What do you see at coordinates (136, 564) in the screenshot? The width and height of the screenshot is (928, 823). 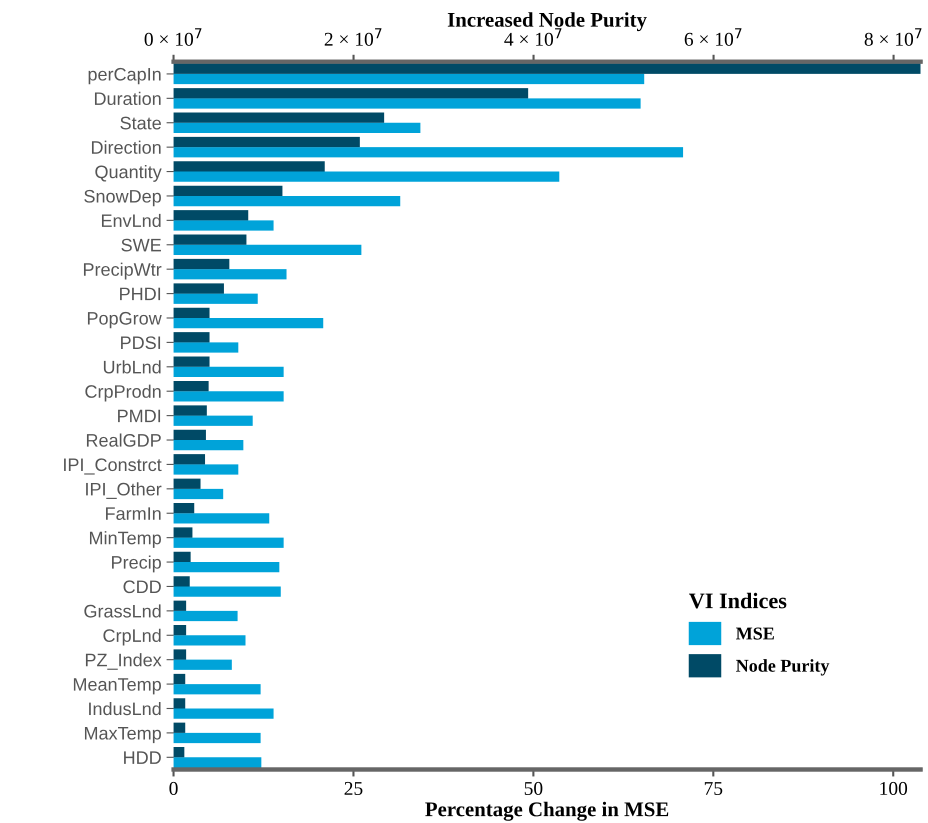 I see `y-tick-label: Precip` at bounding box center [136, 564].